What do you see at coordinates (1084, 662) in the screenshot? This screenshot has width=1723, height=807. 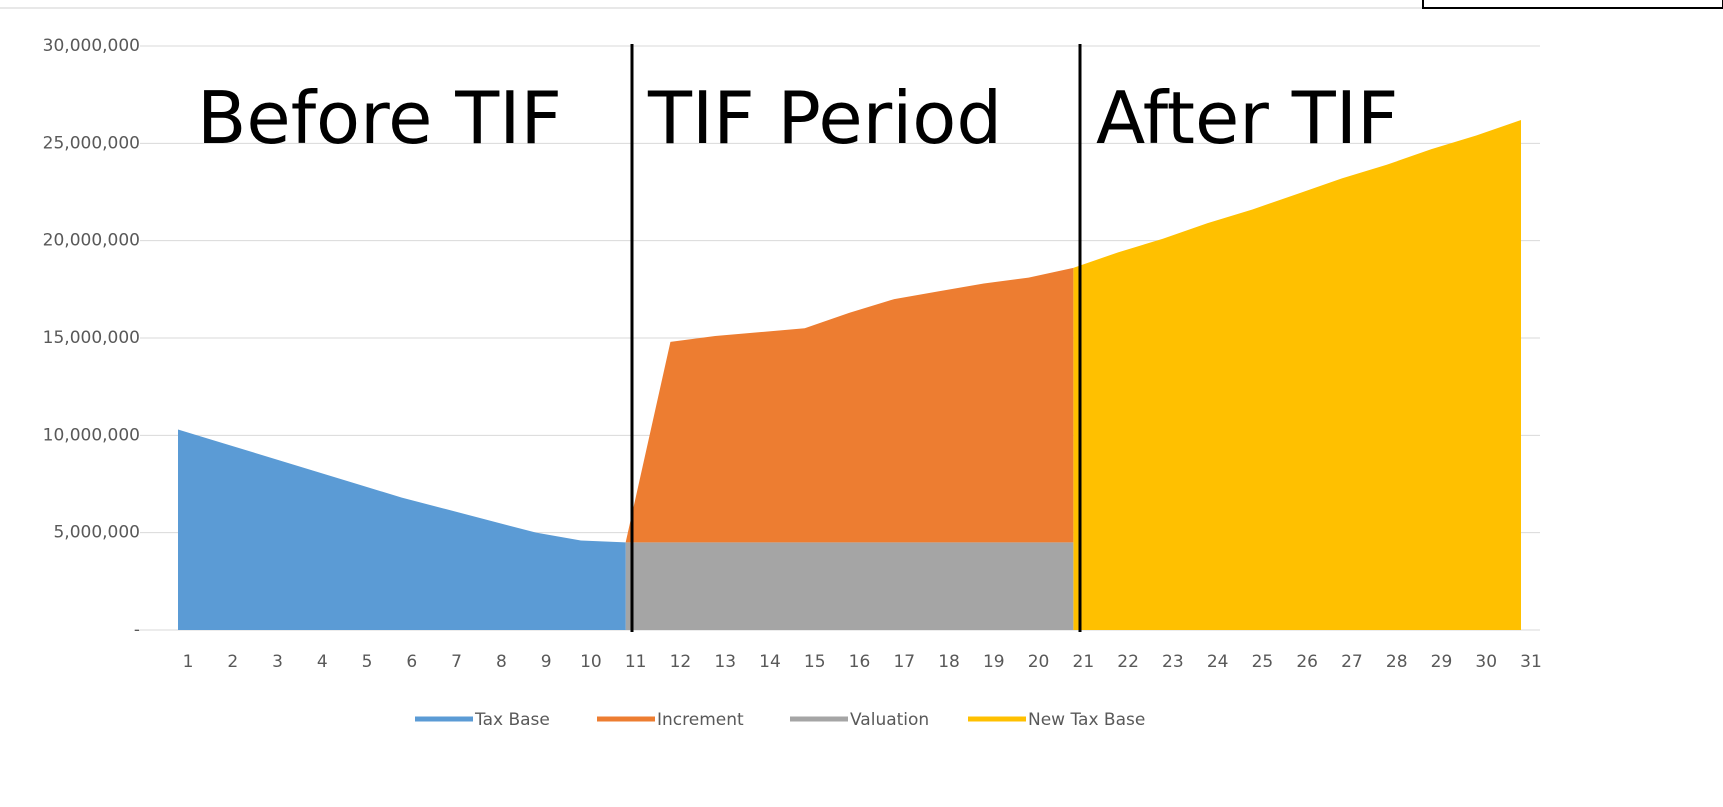 I see `x-tick-label: 21` at bounding box center [1084, 662].